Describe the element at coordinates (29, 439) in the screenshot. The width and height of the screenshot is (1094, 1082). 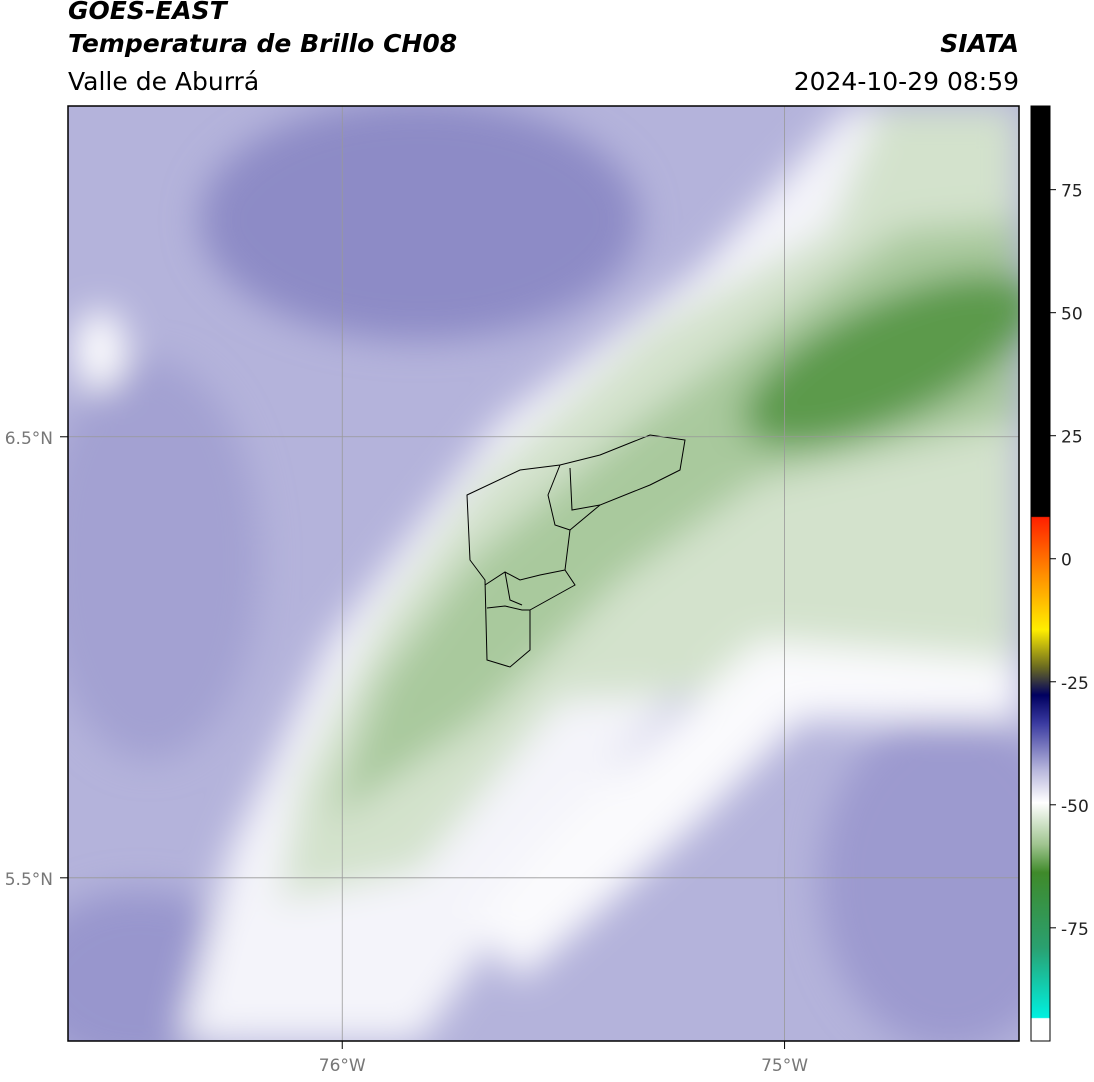
I see `lat-tick-label: 6.5°N` at that location.